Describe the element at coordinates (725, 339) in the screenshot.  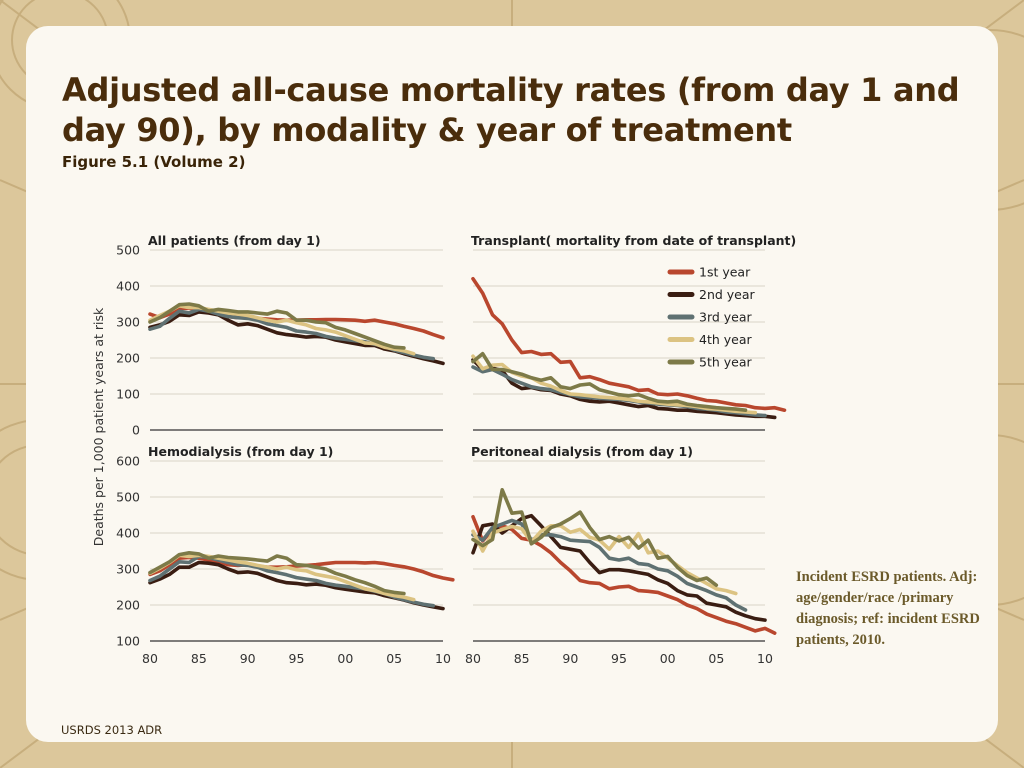
I see `legend-label: 4th year` at that location.